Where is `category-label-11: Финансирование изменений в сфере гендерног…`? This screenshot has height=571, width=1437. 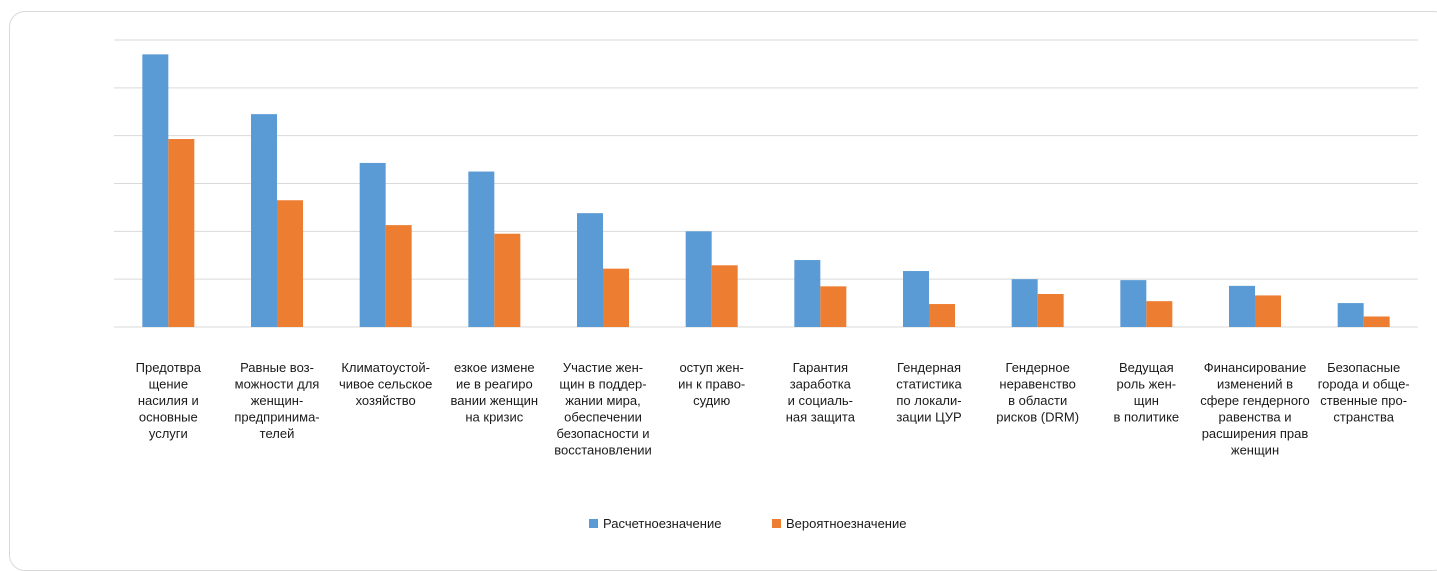
category-label-11: Финансирование изменений в сфере гендерног… is located at coordinates (1255, 409).